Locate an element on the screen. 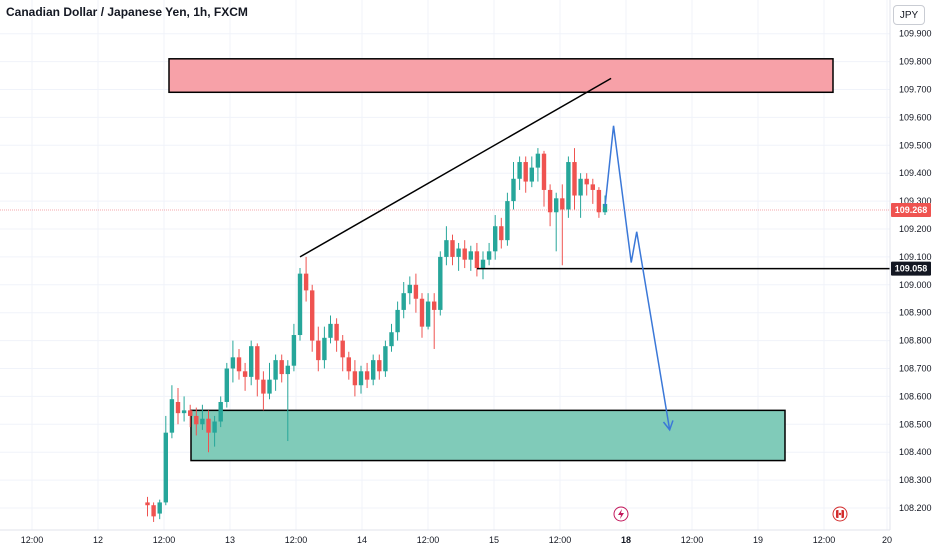 This screenshot has height=550, width=932. time-tick-label: 19 is located at coordinates (758, 540).